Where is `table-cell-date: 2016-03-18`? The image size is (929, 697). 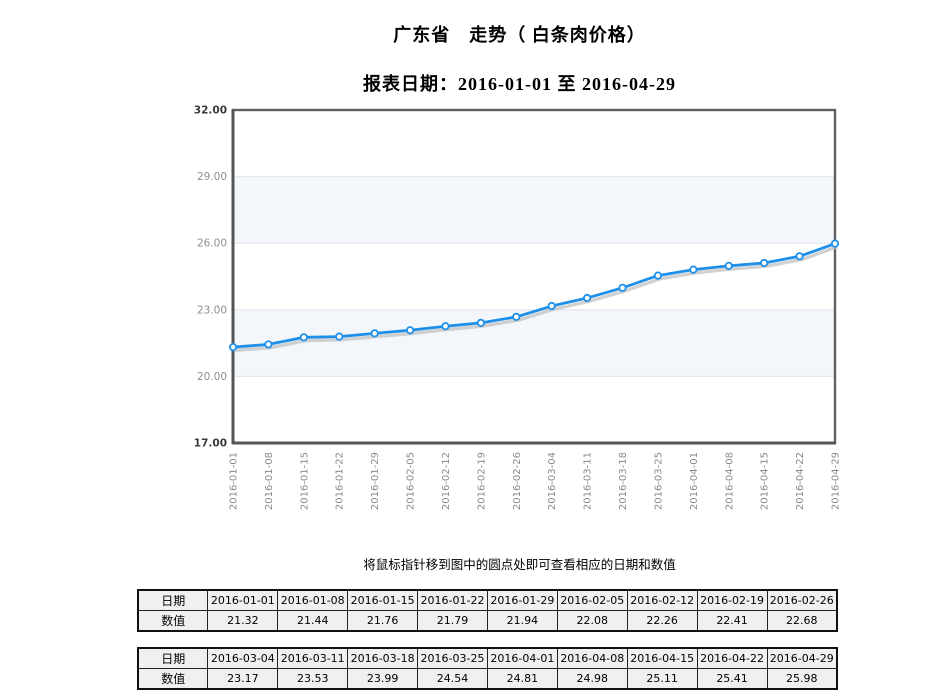 table-cell-date: 2016-03-18 is located at coordinates (383, 658).